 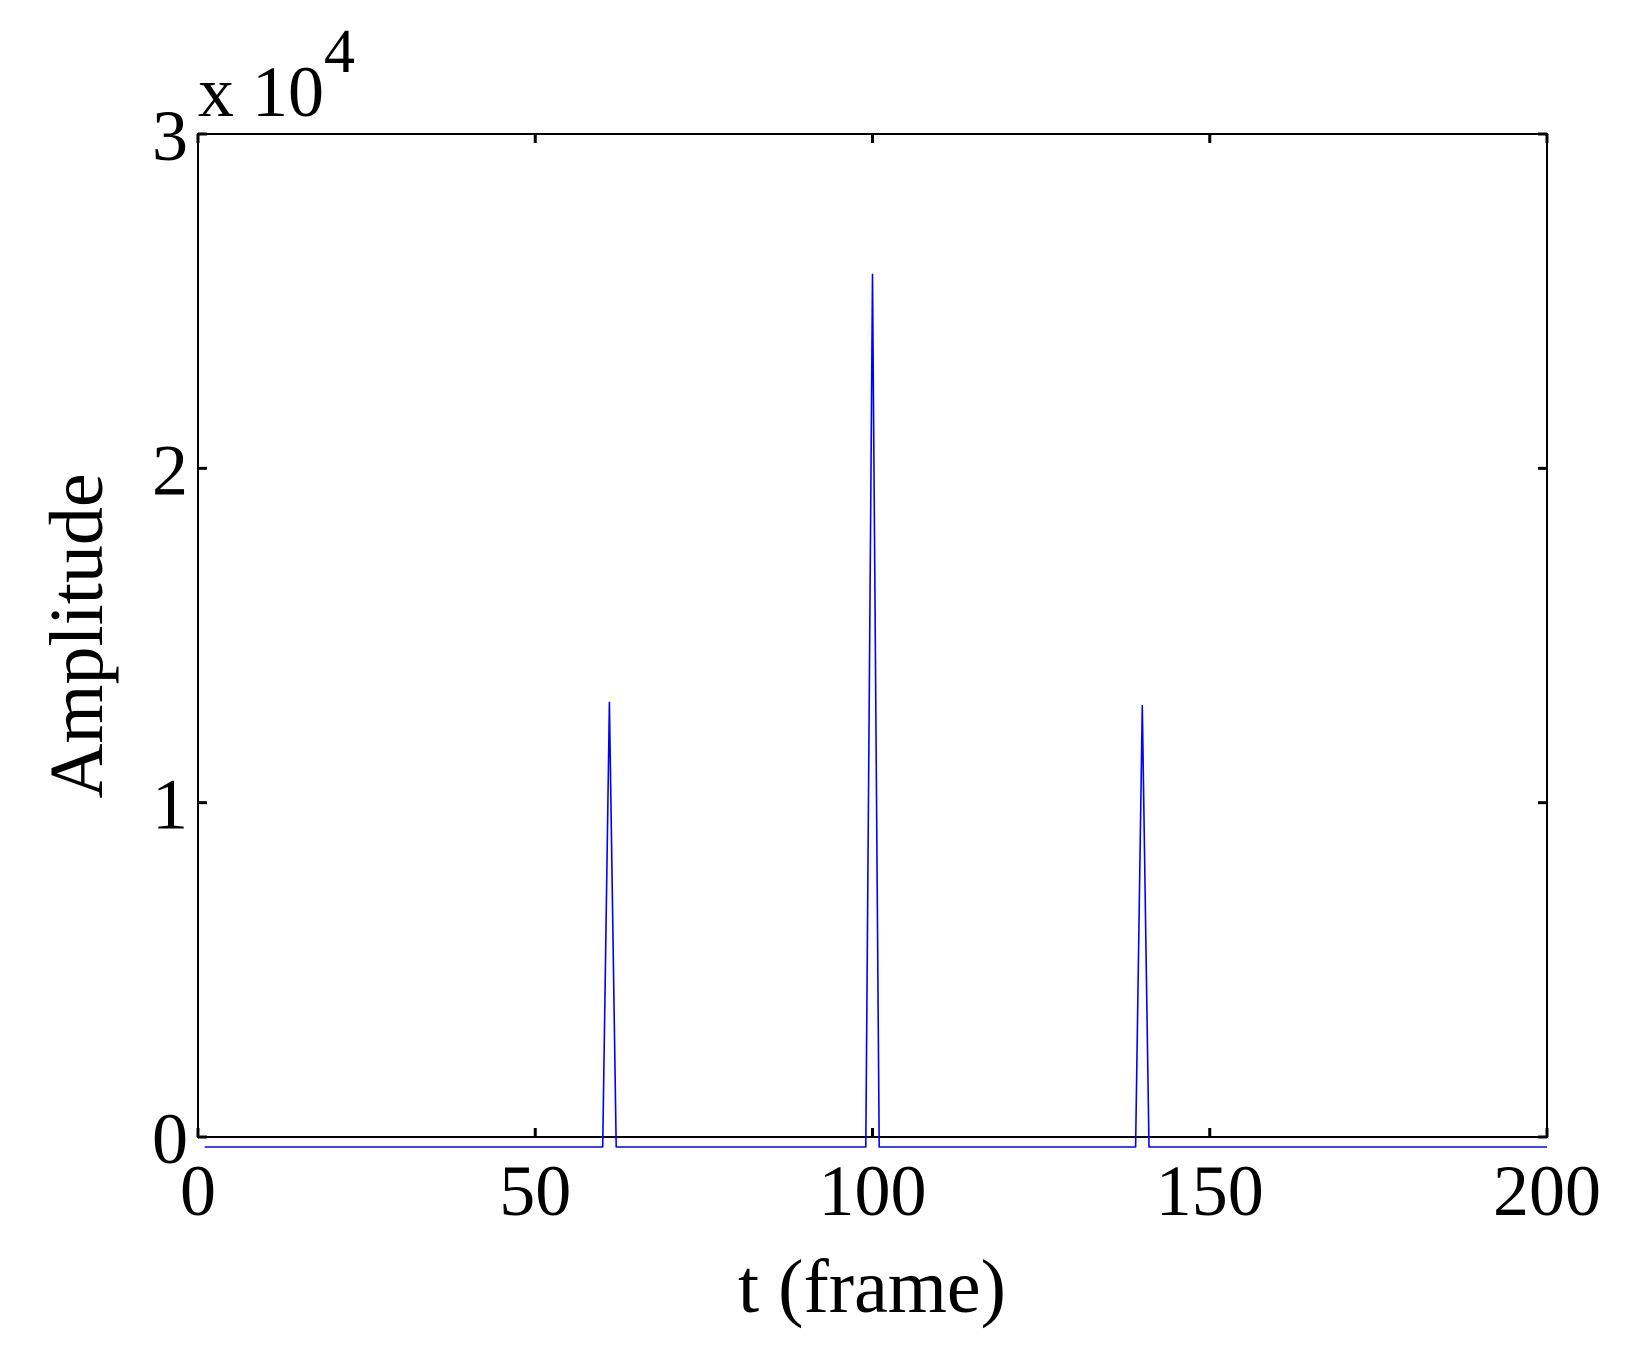 I want to click on y-tick-label: 2, so click(x=170, y=470).